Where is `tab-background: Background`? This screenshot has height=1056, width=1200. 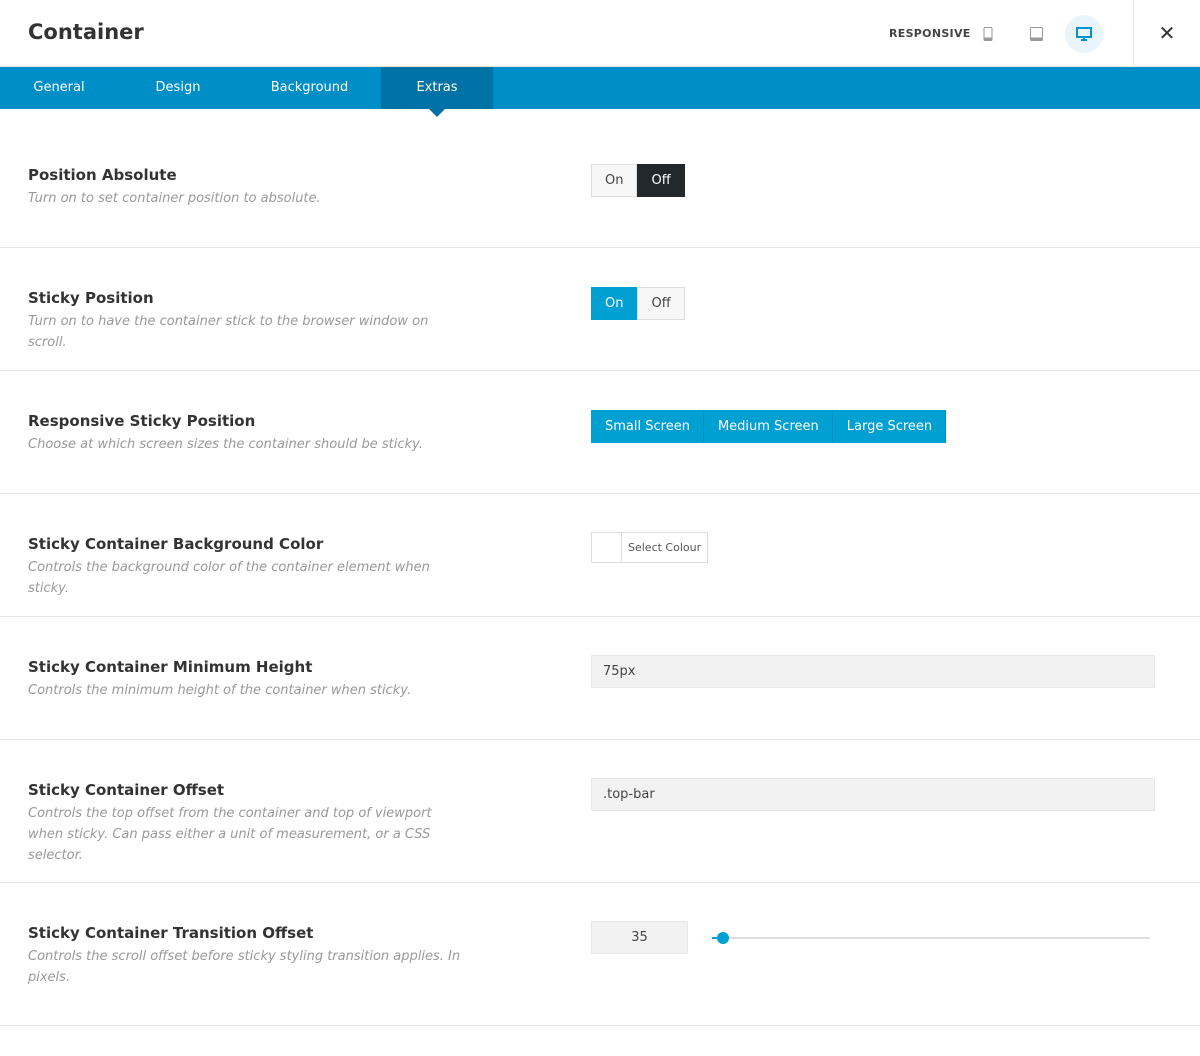
tab-background: Background is located at coordinates (309, 87).